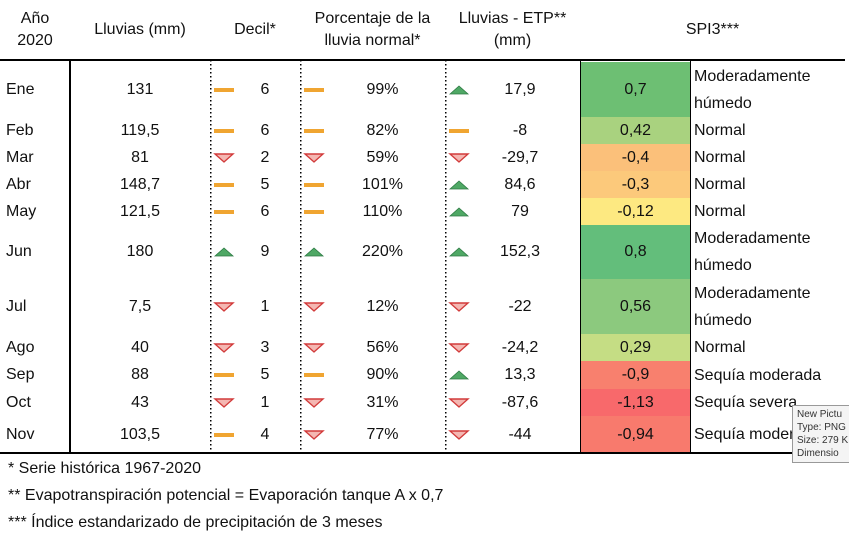 The height and width of the screenshot is (540, 849). What do you see at coordinates (520, 434) in the screenshot?
I see `rain-etp: -44` at bounding box center [520, 434].